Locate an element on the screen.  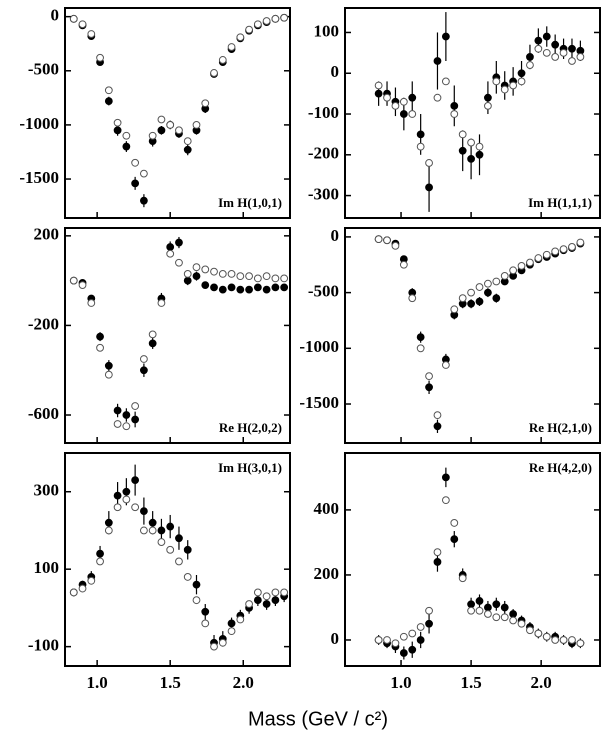
y-tick-label: 300 is located at coordinates (47, 490).